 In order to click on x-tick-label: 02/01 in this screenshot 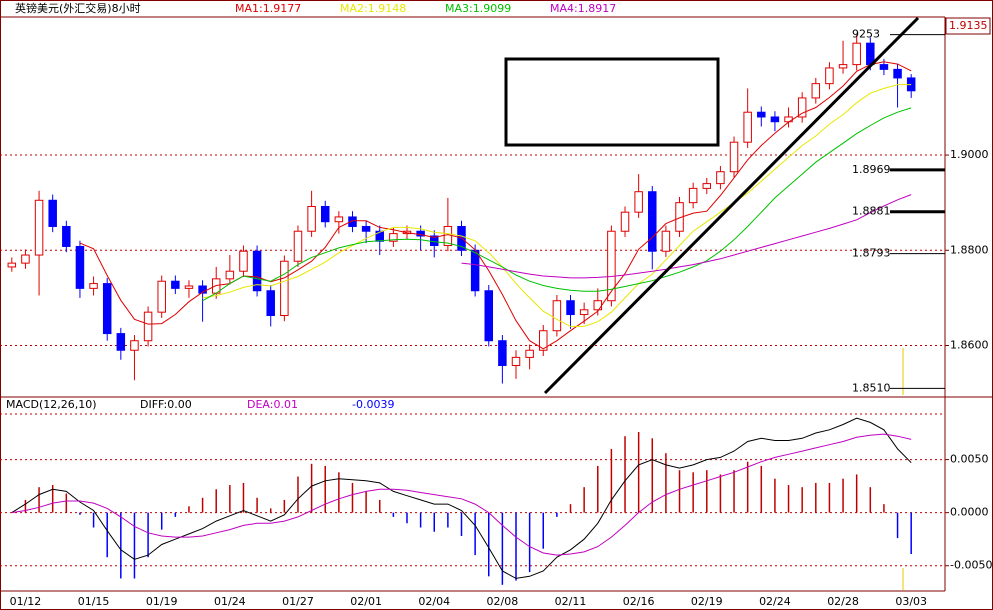, I will do `click(366, 601)`.